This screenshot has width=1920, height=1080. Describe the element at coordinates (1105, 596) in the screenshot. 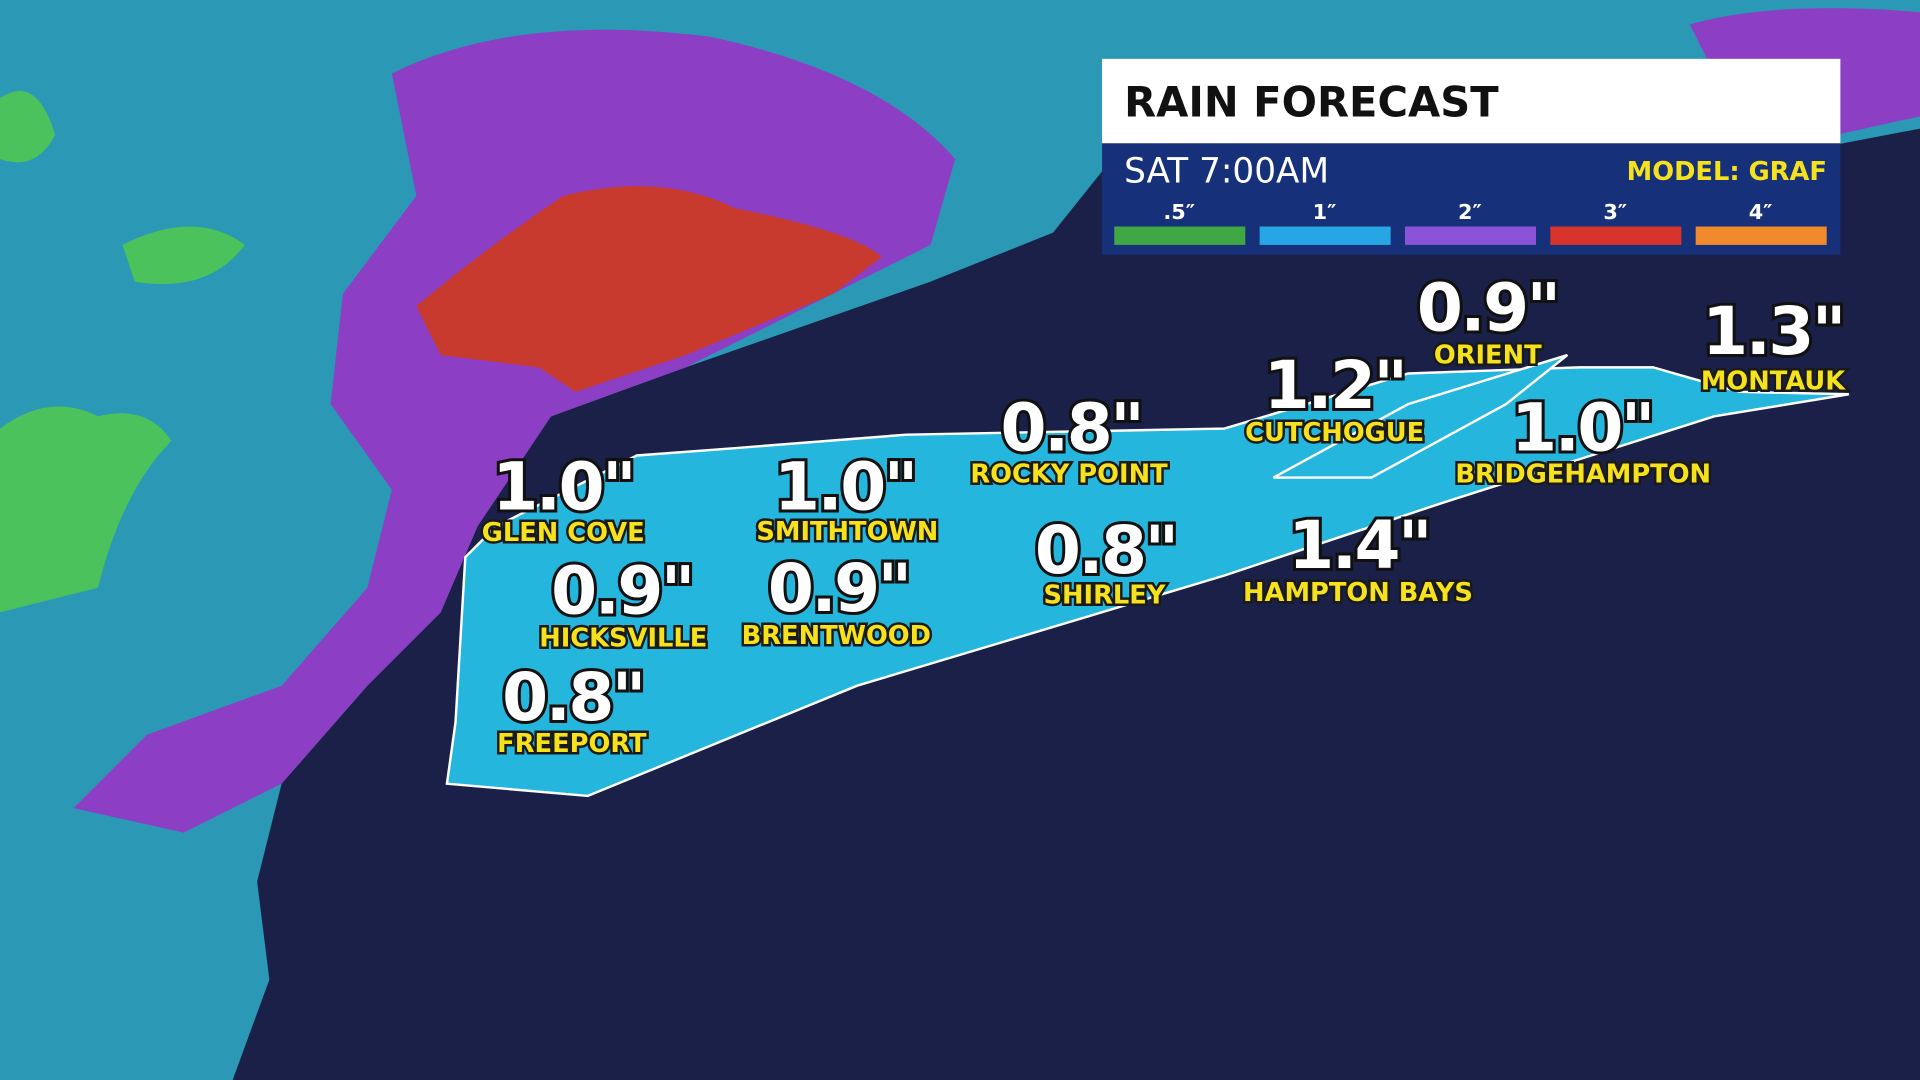

I see `place-name: SHIRLEY` at that location.